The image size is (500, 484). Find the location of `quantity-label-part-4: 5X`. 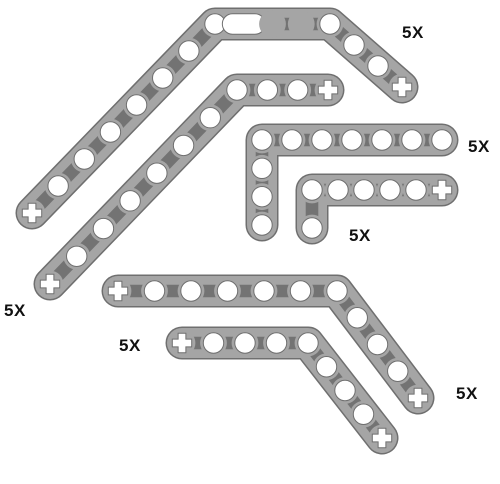

quantity-label-part-4: 5X is located at coordinates (360, 235).